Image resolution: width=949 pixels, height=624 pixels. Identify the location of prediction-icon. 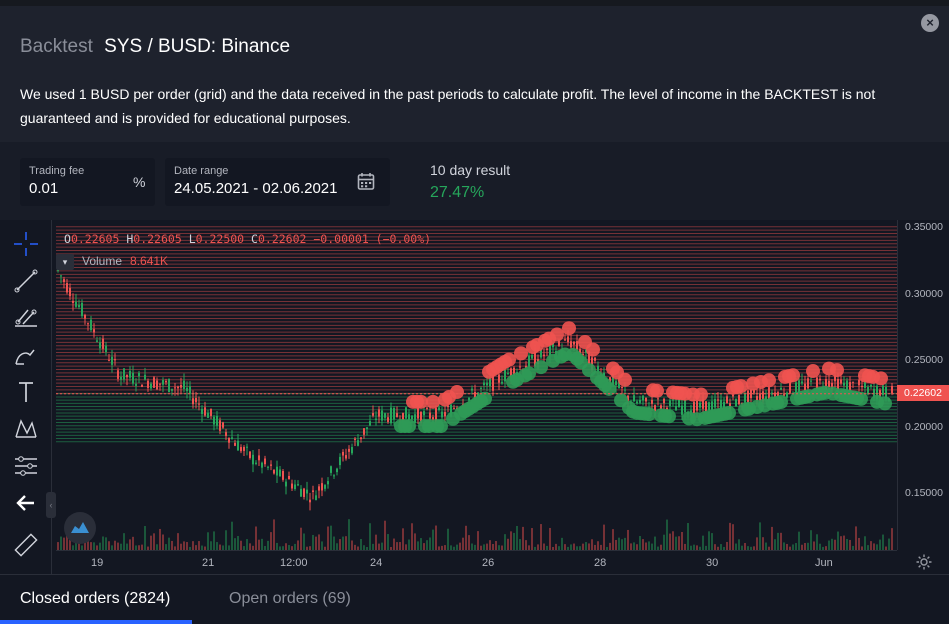
(26, 466).